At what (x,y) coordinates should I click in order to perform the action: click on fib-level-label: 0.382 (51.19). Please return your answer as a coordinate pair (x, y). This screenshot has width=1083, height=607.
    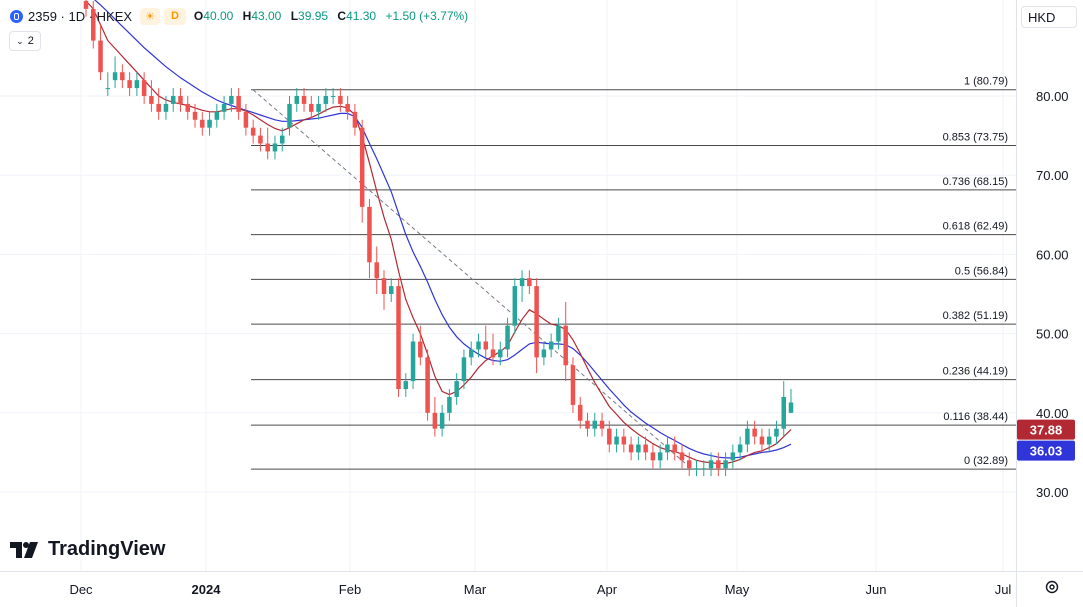
    Looking at the image, I should click on (975, 316).